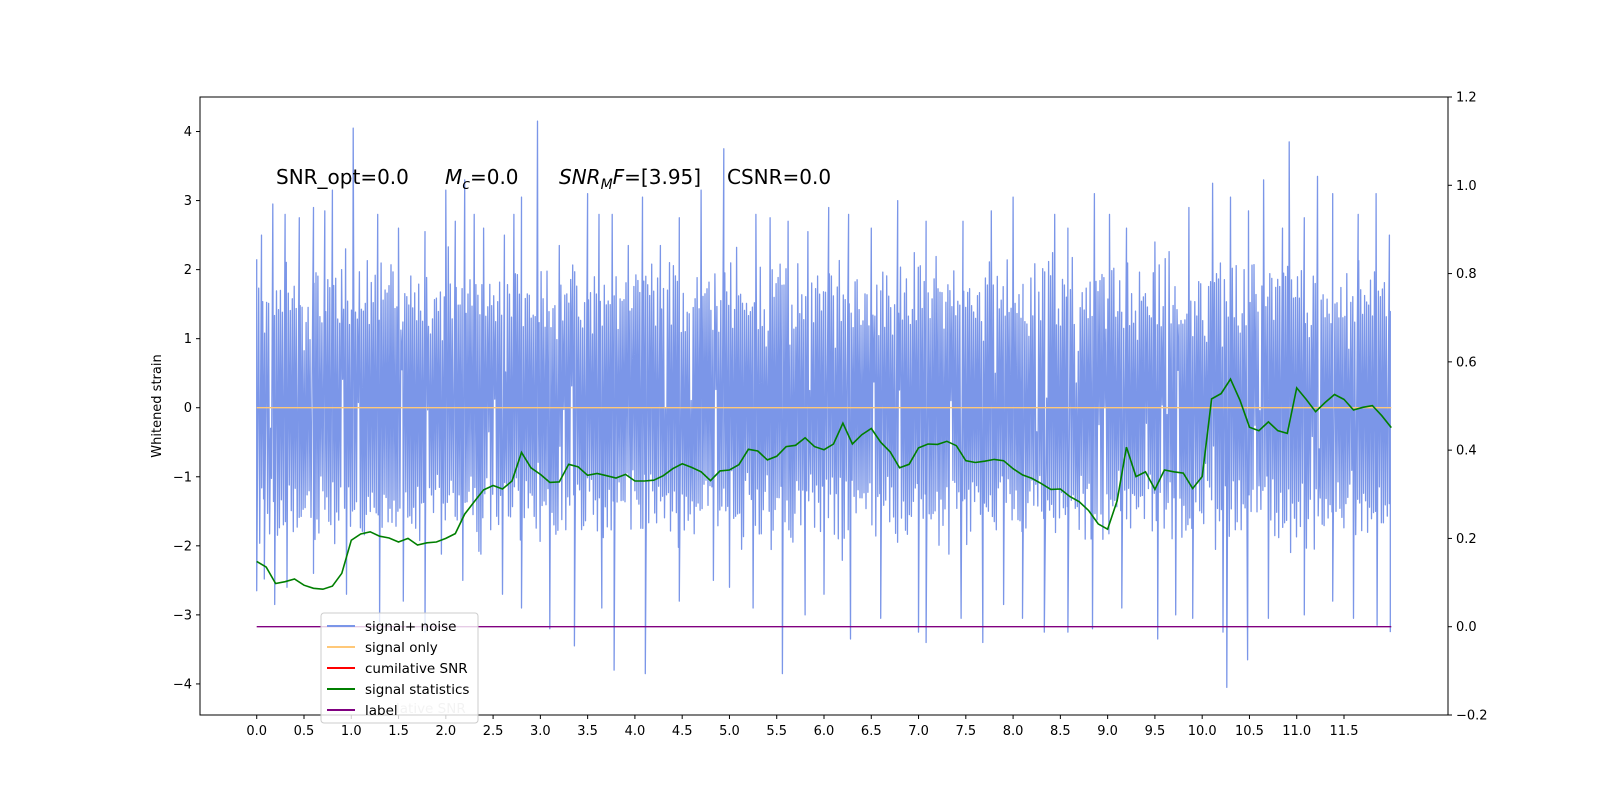  Describe the element at coordinates (635, 731) in the screenshot. I see `x-tick-label: 4.0` at that location.